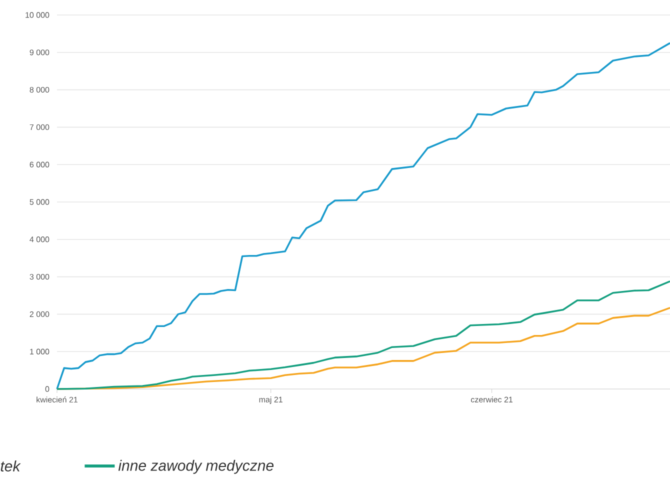 The height and width of the screenshot is (479, 670). Describe the element at coordinates (38, 15) in the screenshot. I see `y-tick-label: 10 000` at that location.